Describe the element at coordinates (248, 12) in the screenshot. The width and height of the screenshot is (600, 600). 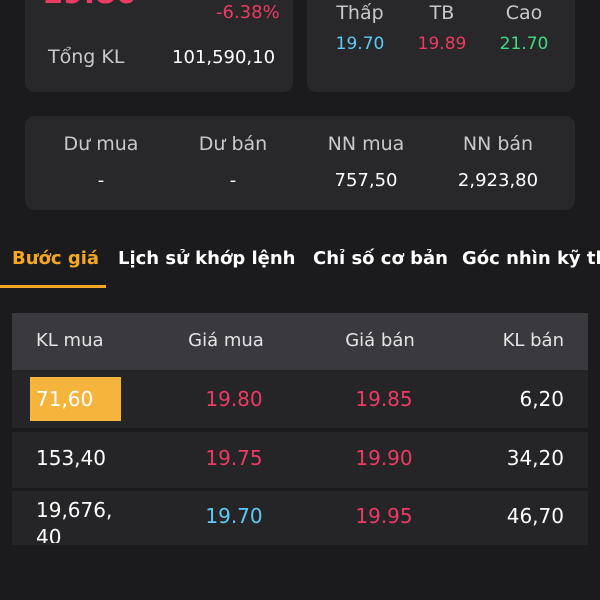
I see `change: -6.38%` at that location.